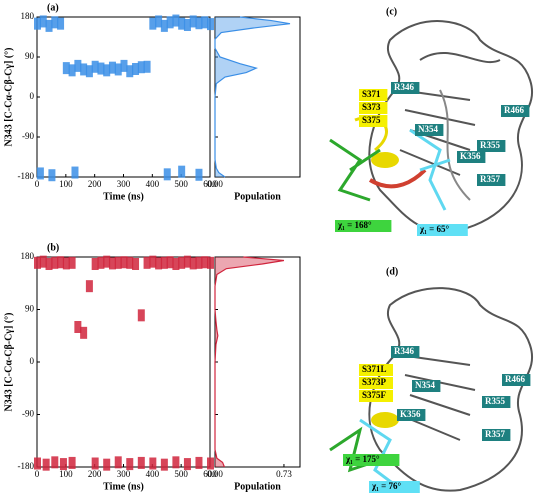 This screenshot has width=550, height=499. What do you see at coordinates (284, 474) in the screenshot?
I see `x-tick-label: 0.73` at bounding box center [284, 474].